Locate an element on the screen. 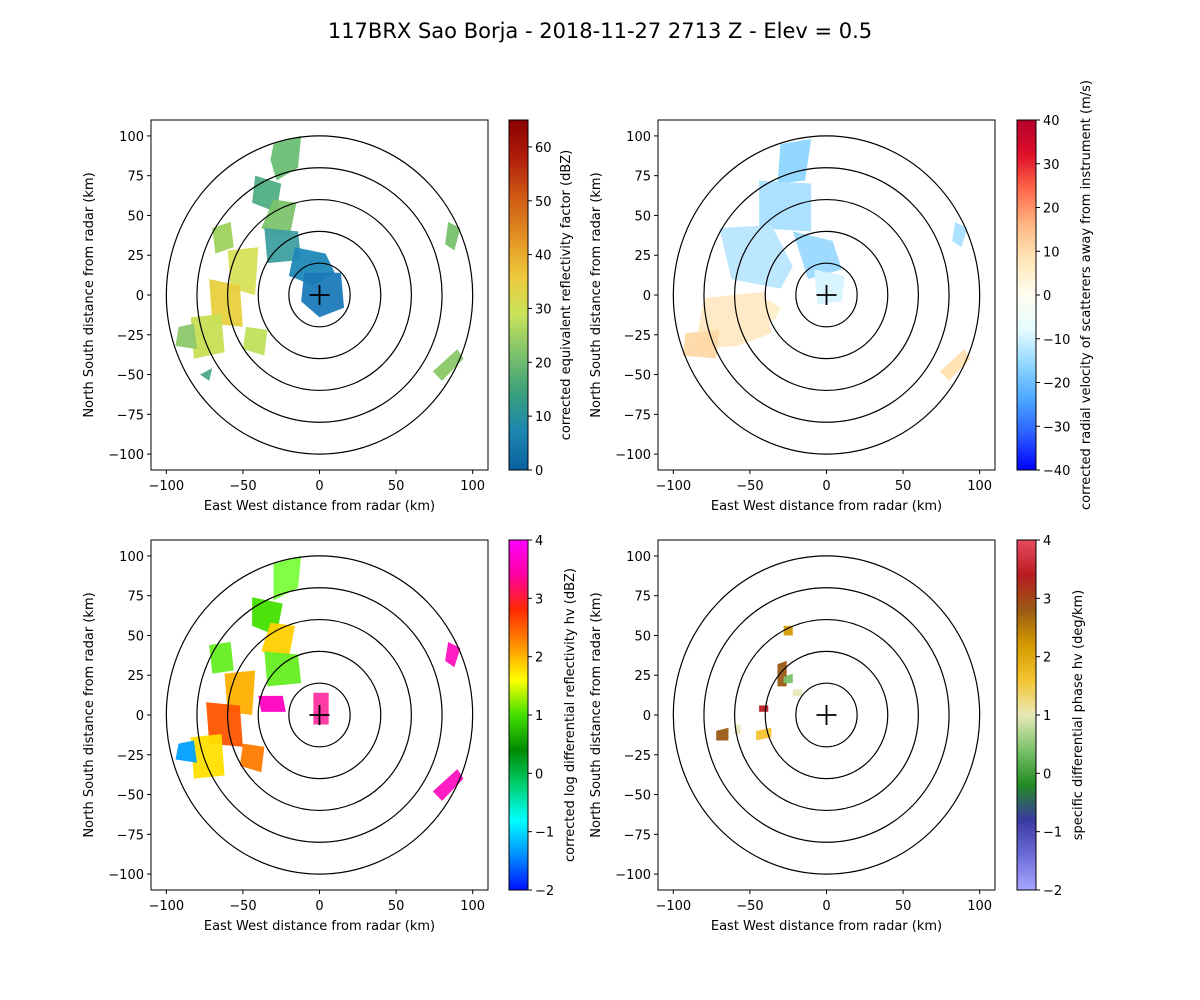  y-axis-label: North South distance from radar (km) is located at coordinates (596, 294).